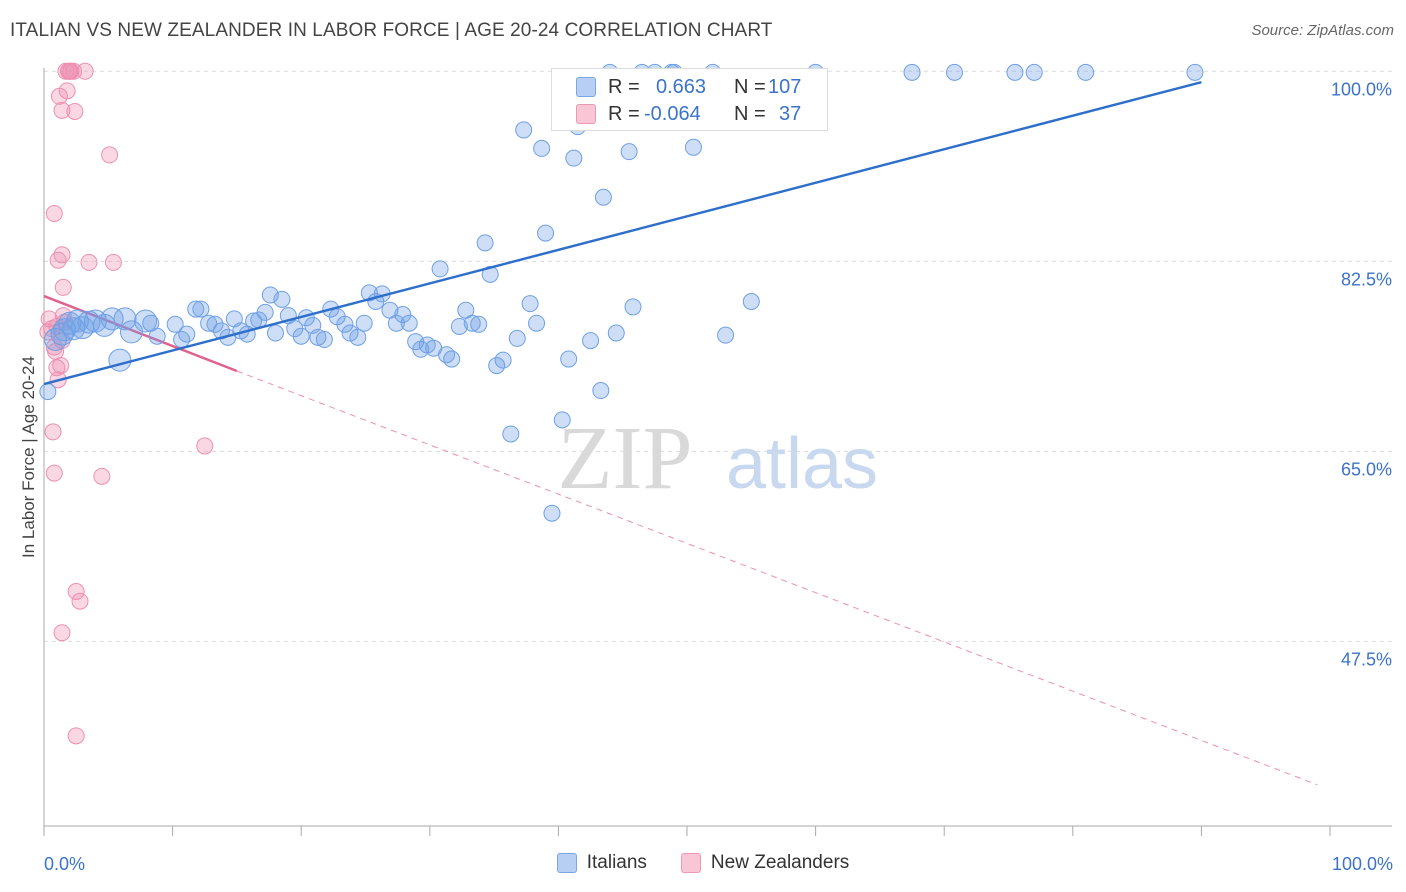  What do you see at coordinates (718, 458) in the screenshot?
I see `watermark: ZIP atlas` at bounding box center [718, 458].